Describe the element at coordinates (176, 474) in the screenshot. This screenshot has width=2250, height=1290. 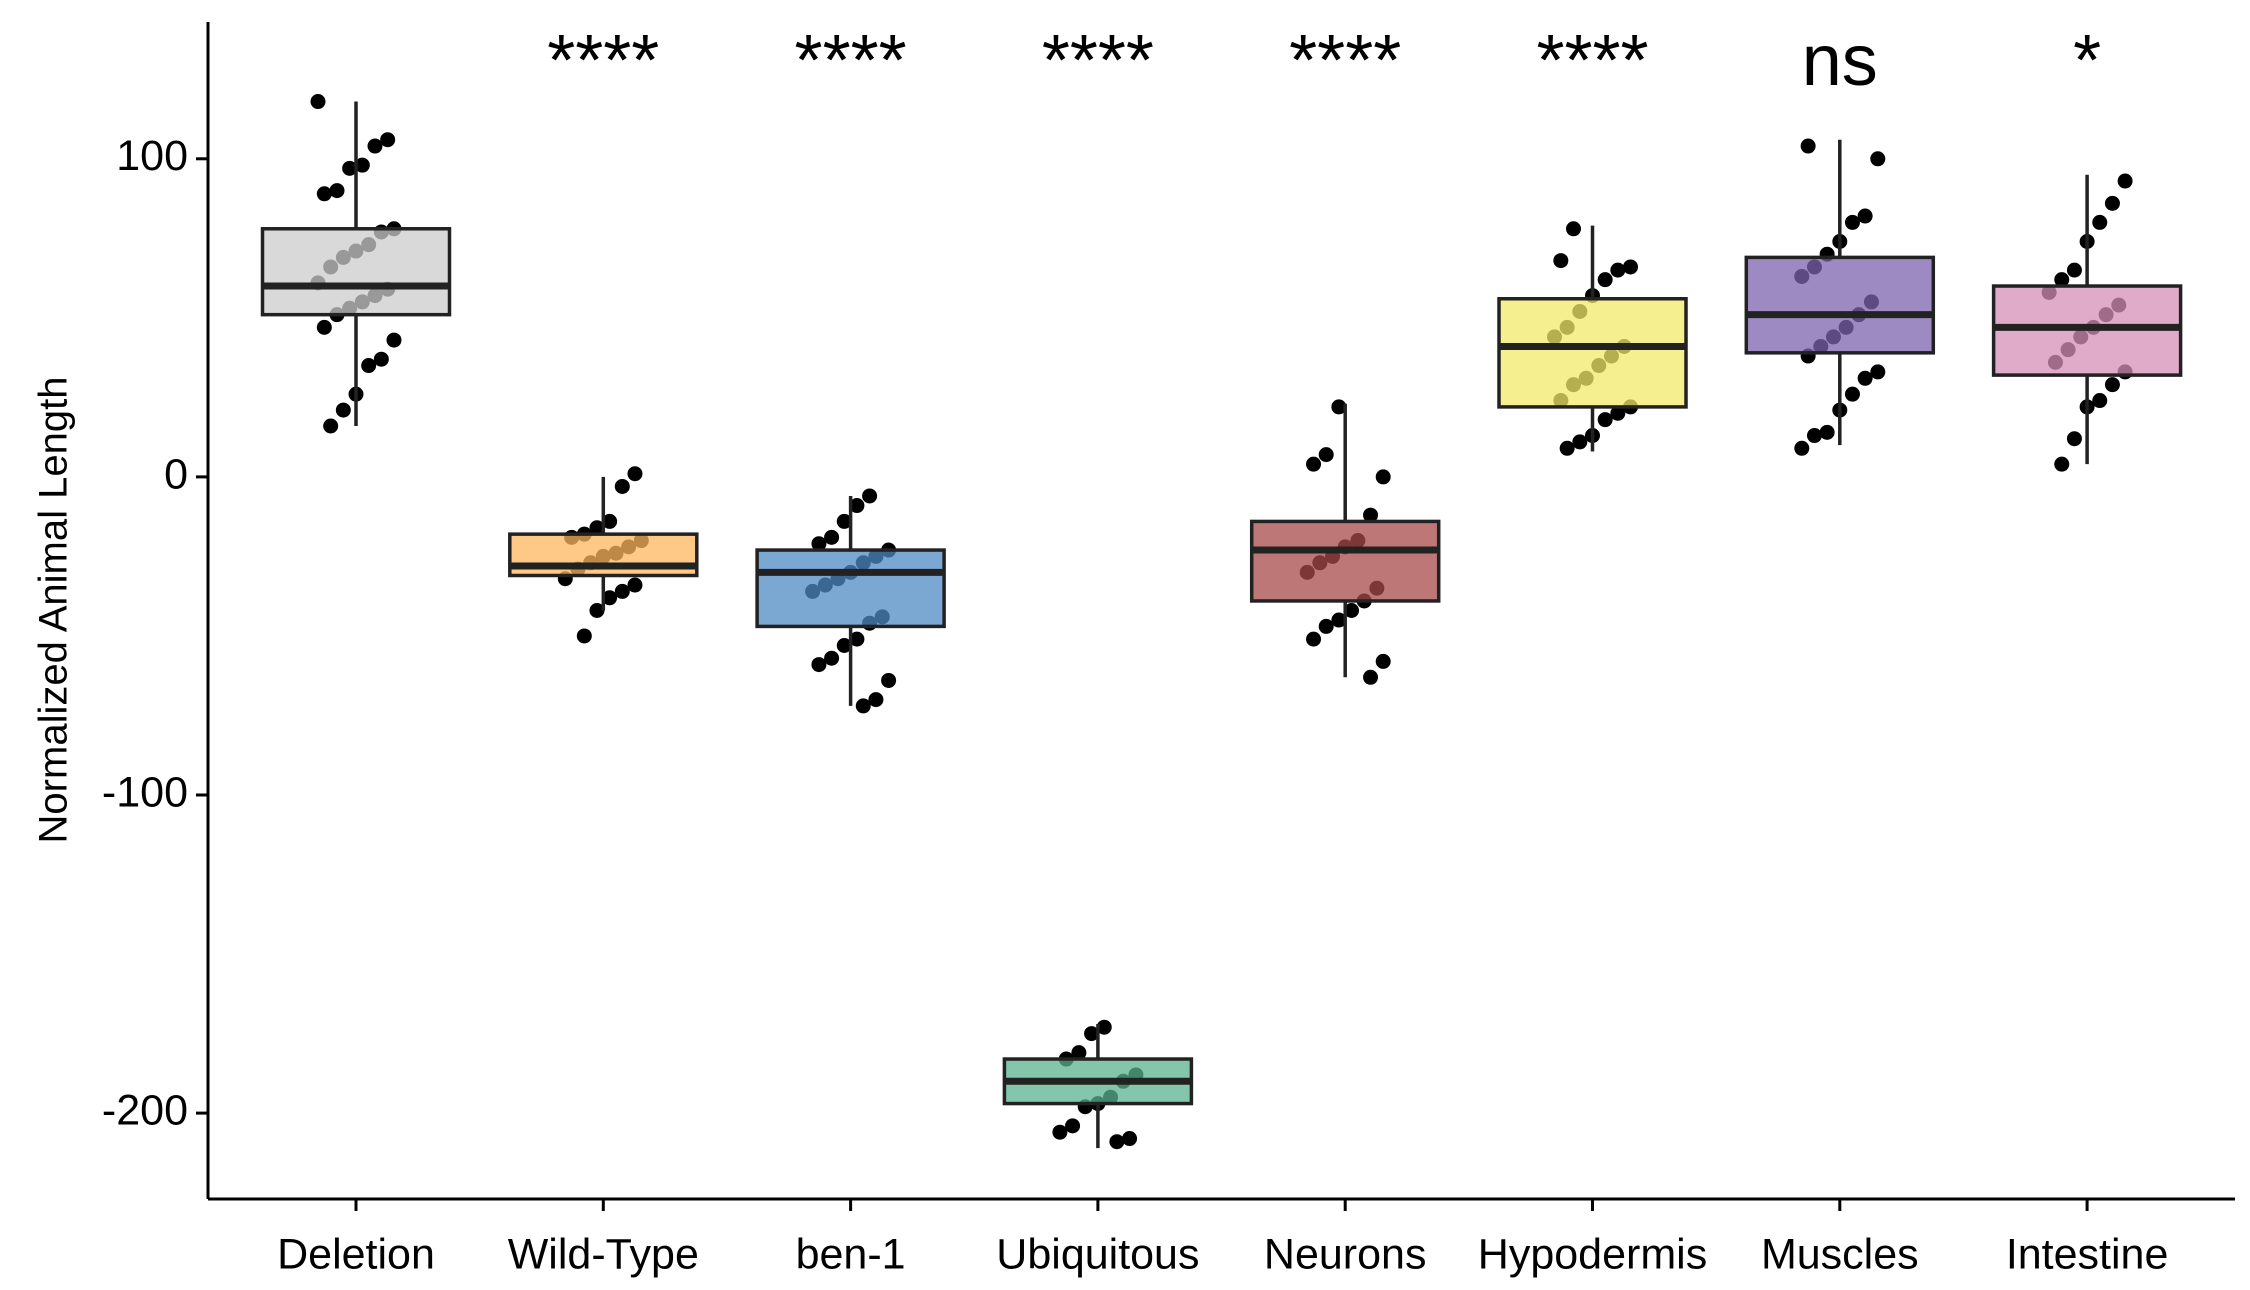
I see `y-tick-label: 0` at that location.